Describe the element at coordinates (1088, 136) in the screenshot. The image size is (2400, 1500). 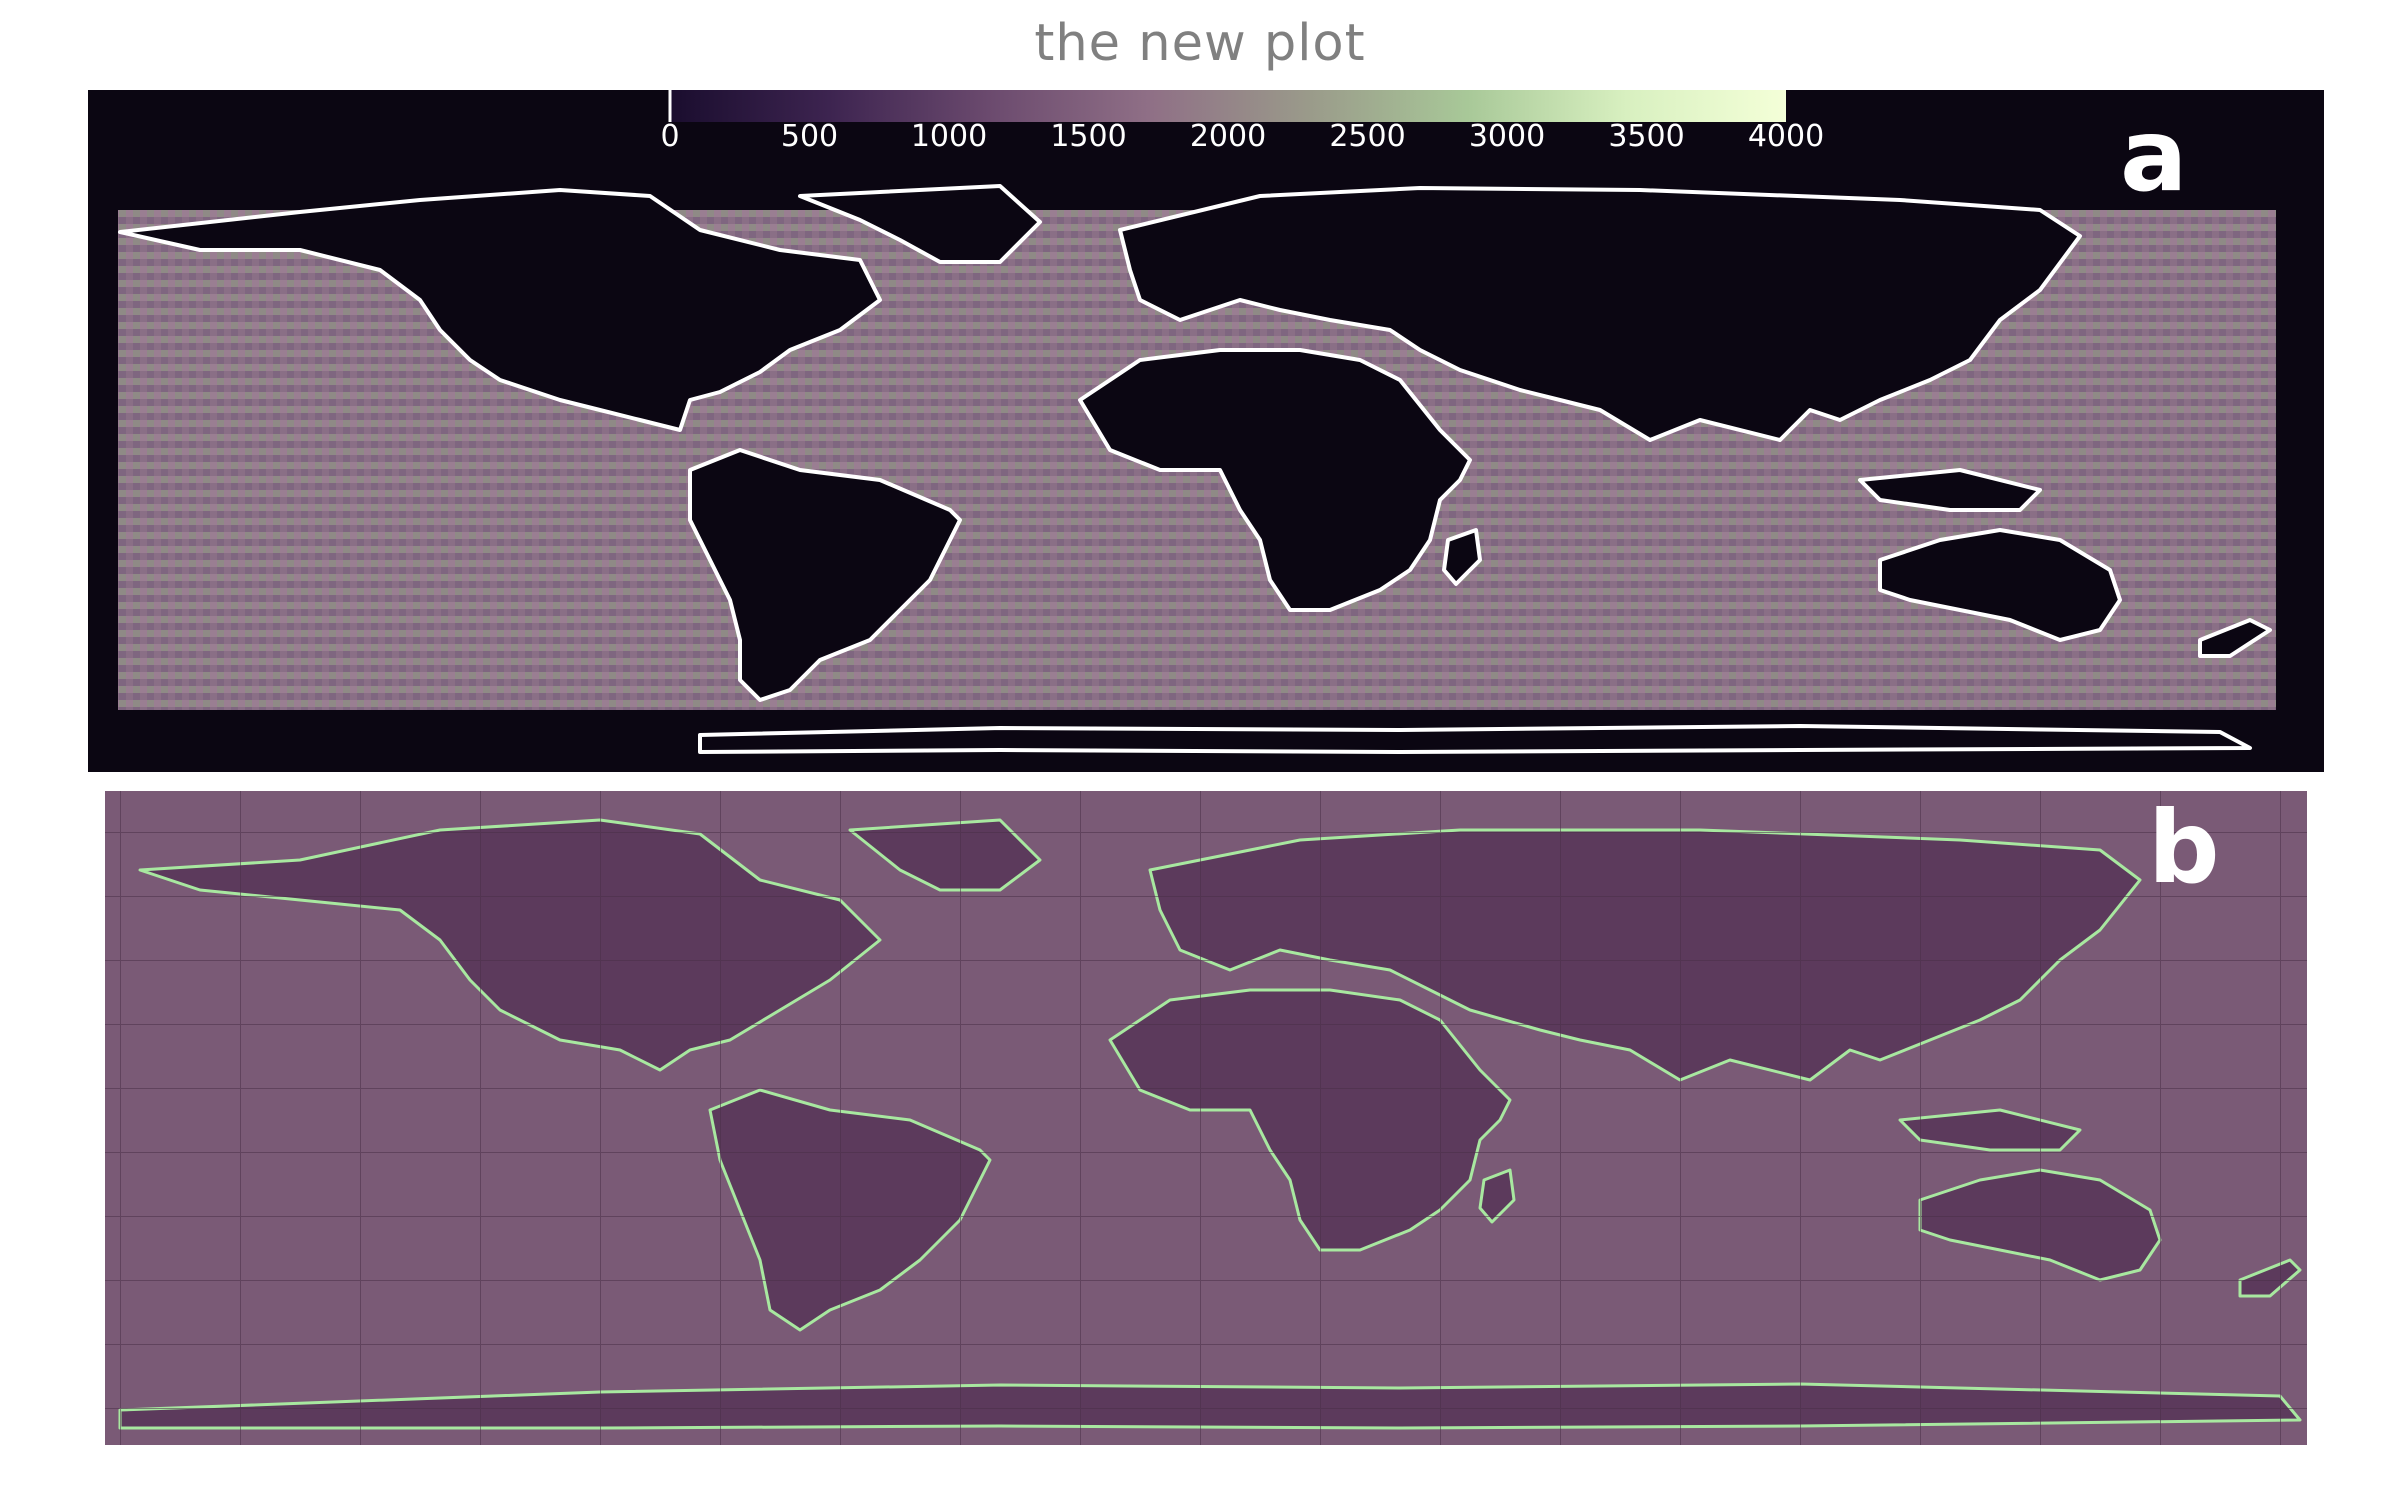
I see `colorbar-tick-label: 1500` at that location.